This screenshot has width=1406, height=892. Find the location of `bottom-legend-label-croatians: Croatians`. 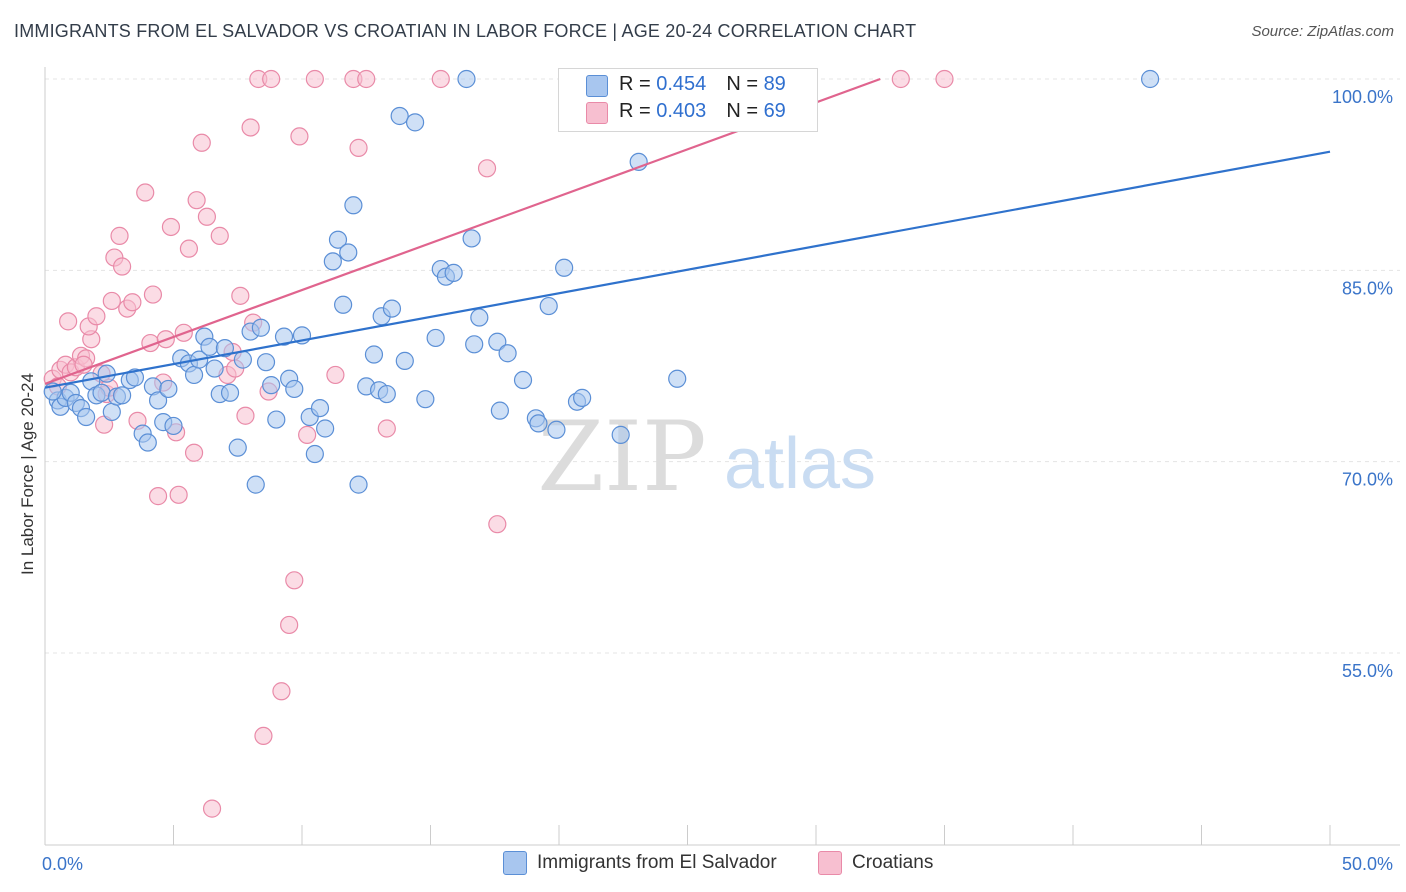

bottom-legend-label-croatians: Croatians is located at coordinates (893, 862).